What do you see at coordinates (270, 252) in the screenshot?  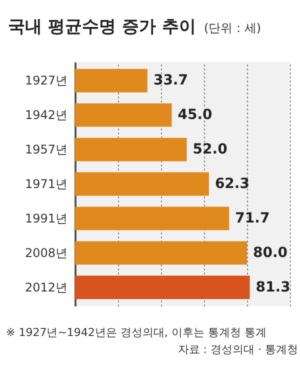 I see `data-label: 80.0` at bounding box center [270, 252].